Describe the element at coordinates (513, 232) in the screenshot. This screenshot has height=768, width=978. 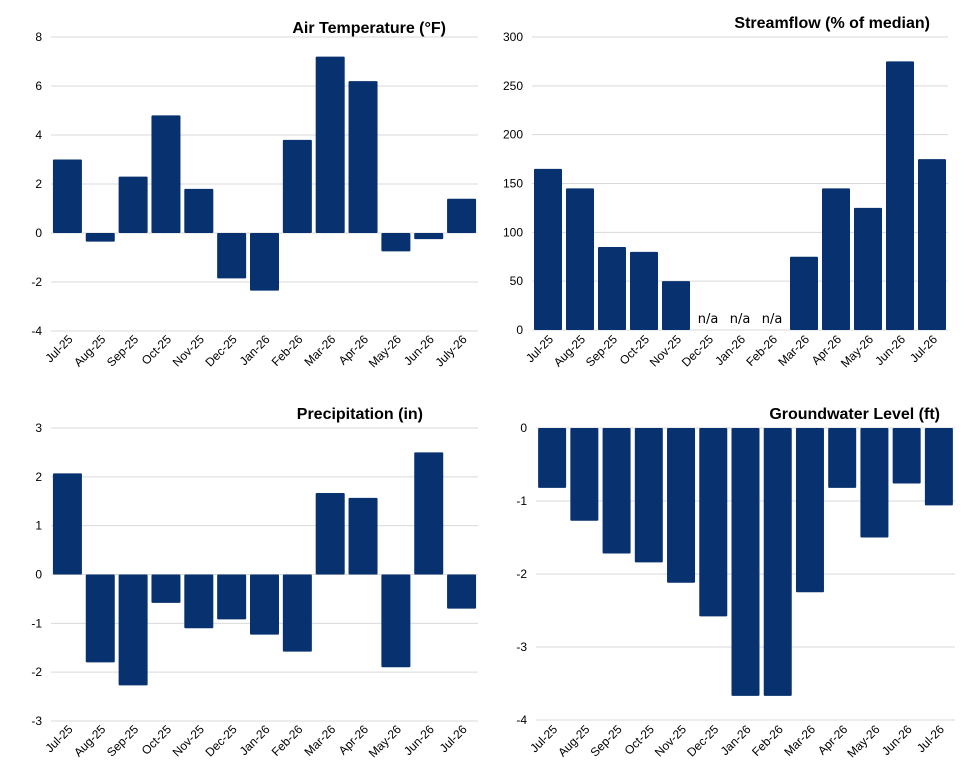
I see `y-tick-label: 100` at that location.